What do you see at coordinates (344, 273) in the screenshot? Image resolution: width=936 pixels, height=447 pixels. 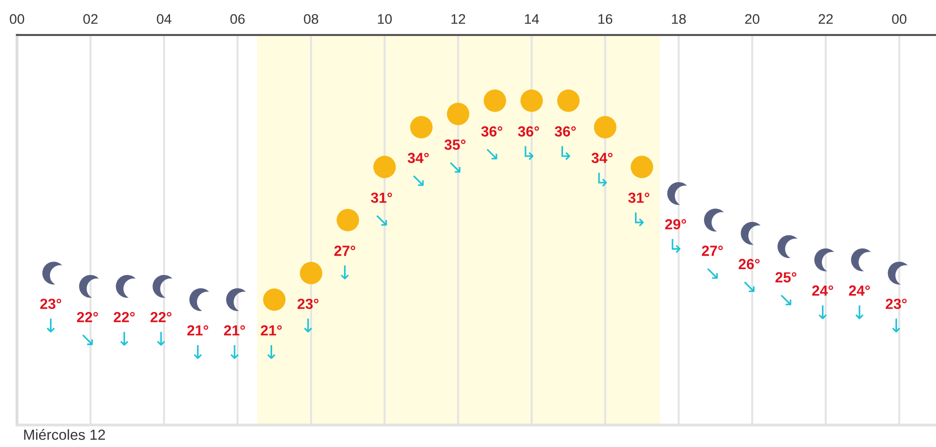 I see `annotation: ↓` at bounding box center [344, 273].